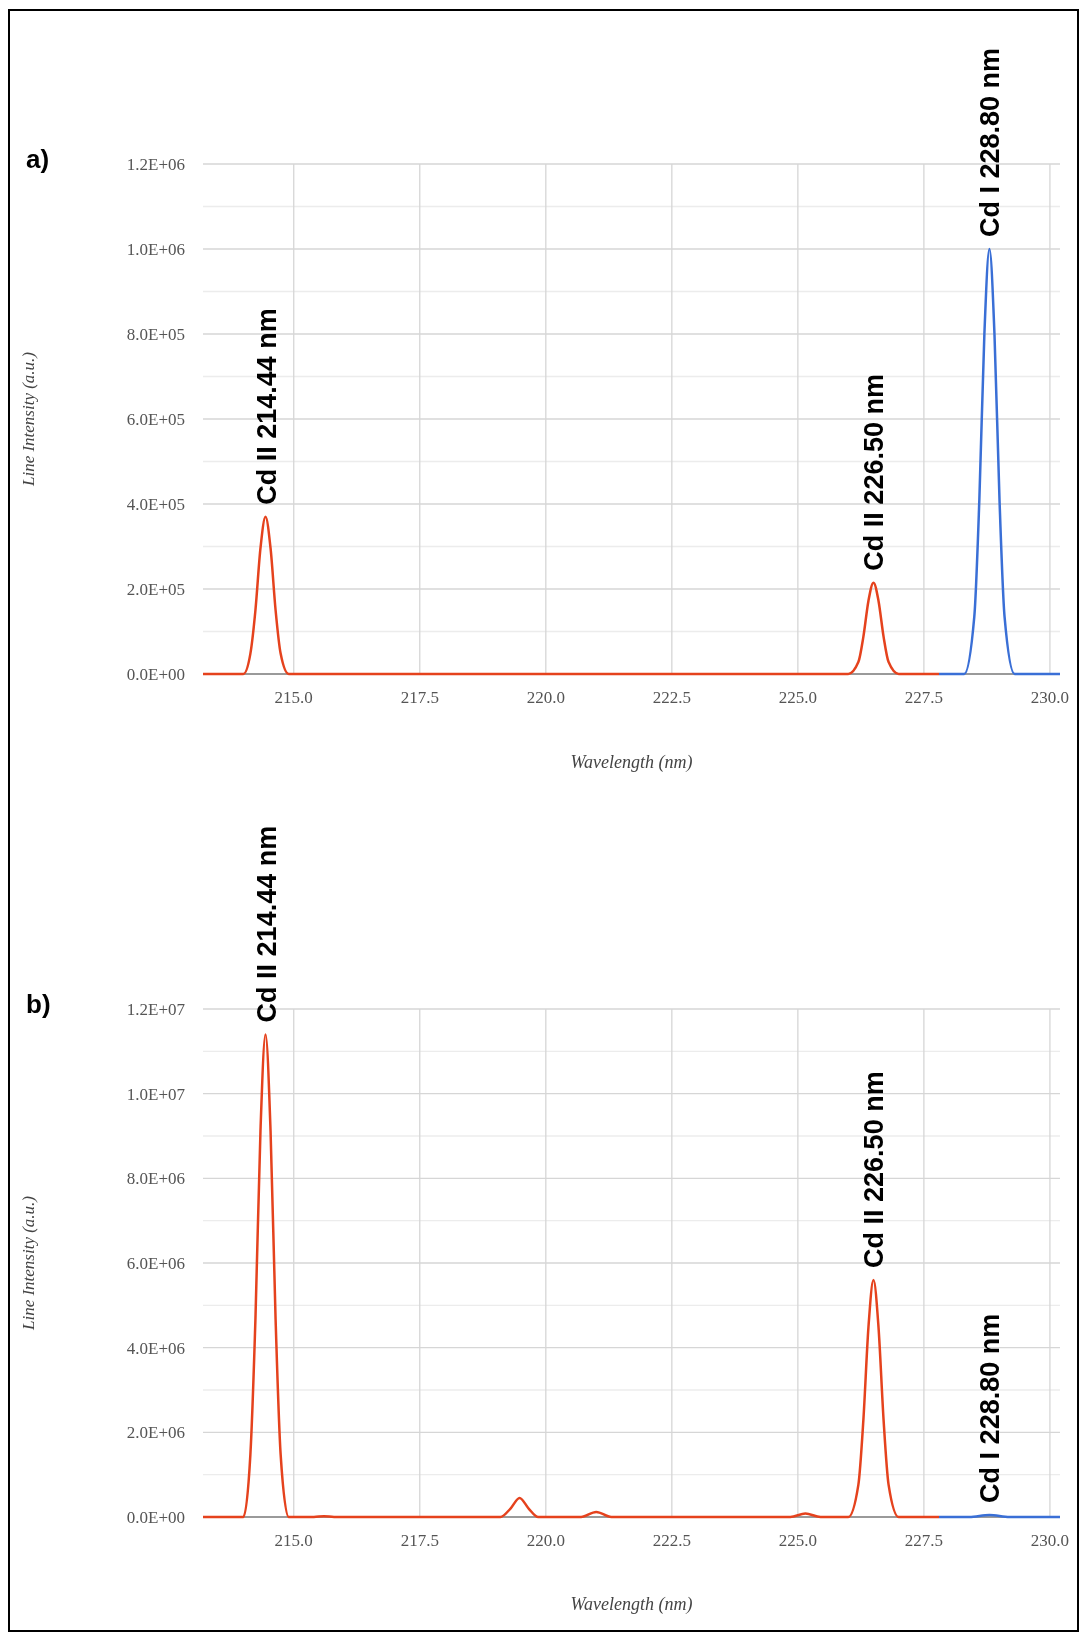 The image size is (1087, 1633). Describe the element at coordinates (156, 1094) in the screenshot. I see `y-tick-label: 1.0E+07` at that location.